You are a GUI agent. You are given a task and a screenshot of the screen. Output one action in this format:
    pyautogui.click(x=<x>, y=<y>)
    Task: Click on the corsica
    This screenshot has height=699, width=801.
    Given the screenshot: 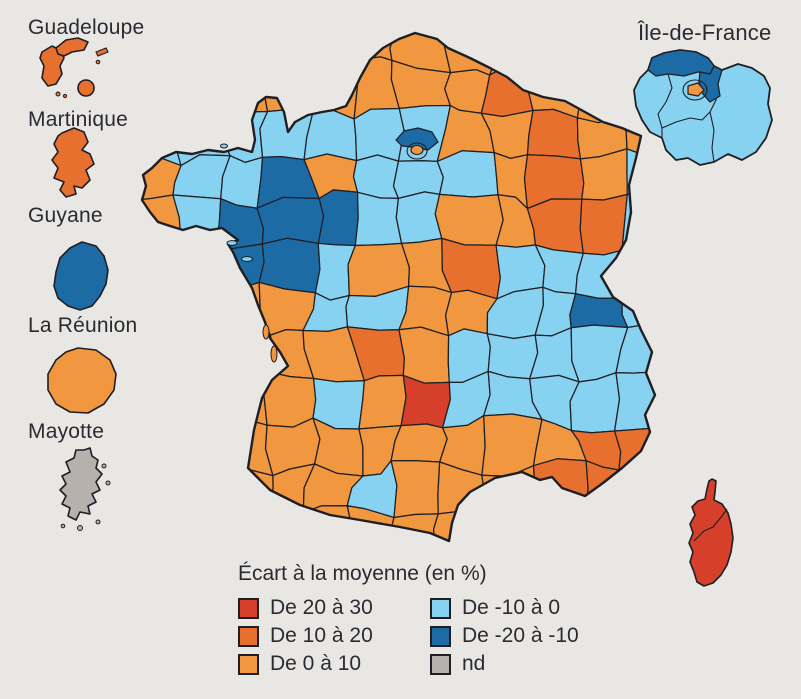 What is the action you would take?
    pyautogui.click(x=711, y=532)
    